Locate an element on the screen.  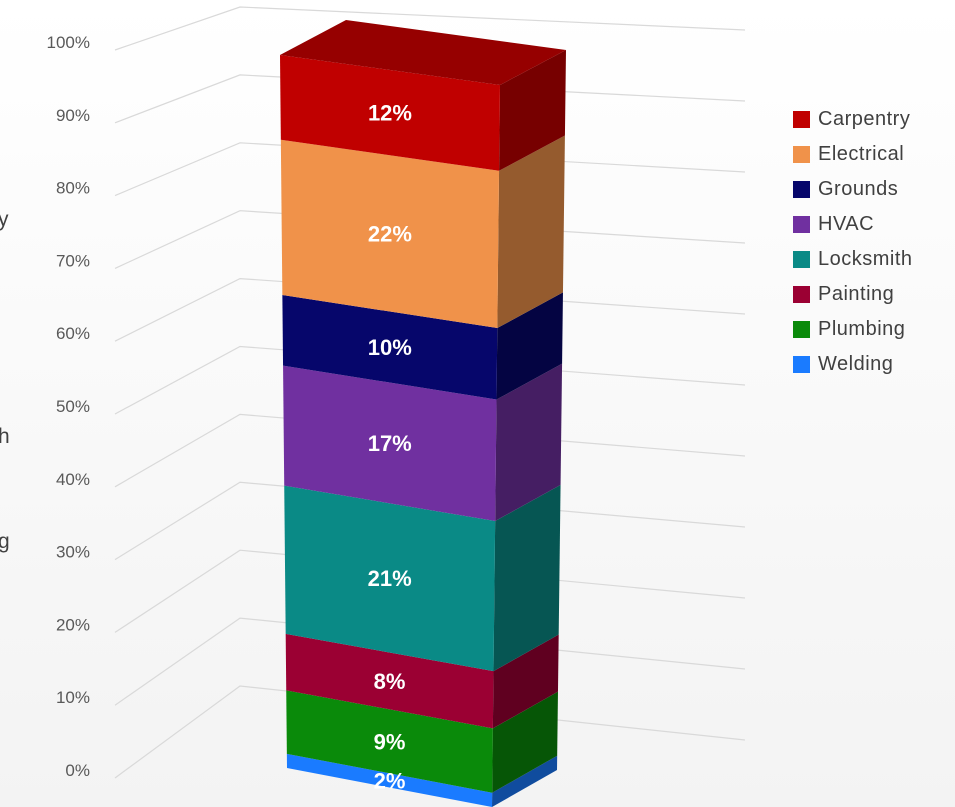
segment-top-carpentry is located at coordinates (423, 52).